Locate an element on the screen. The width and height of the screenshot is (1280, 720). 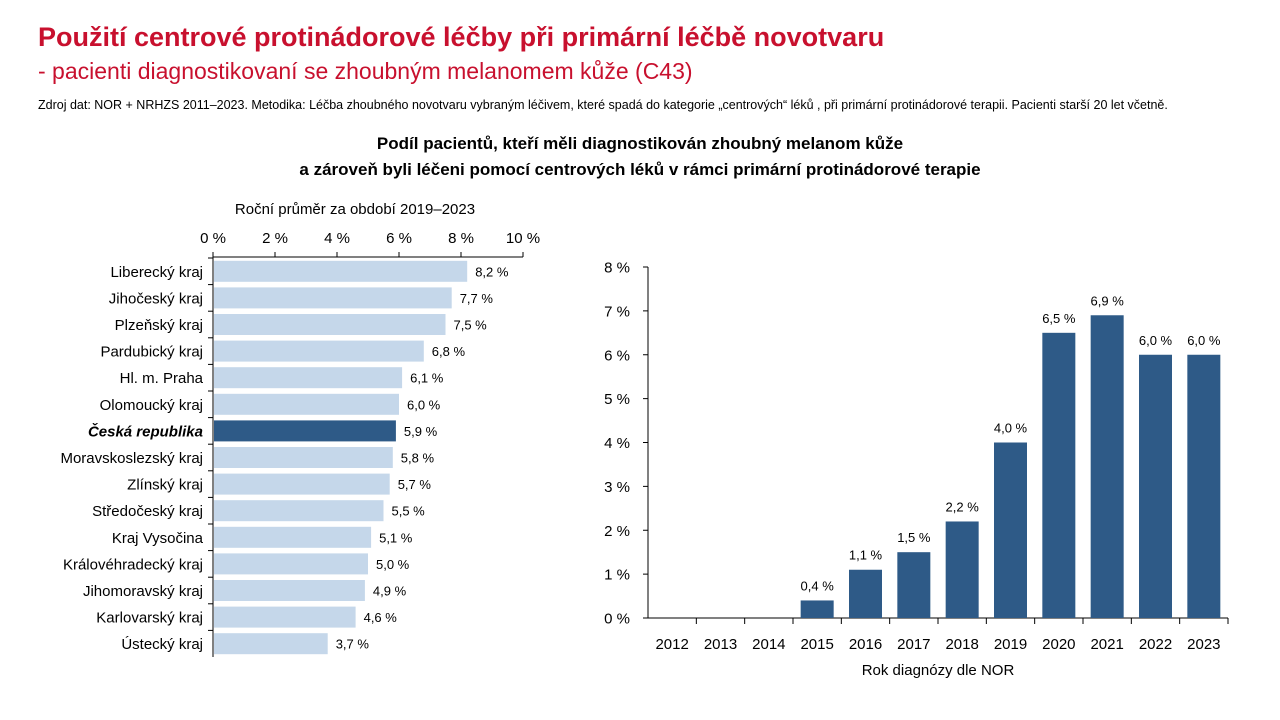
category-label: Plzeňský kraj is located at coordinates (159, 325).